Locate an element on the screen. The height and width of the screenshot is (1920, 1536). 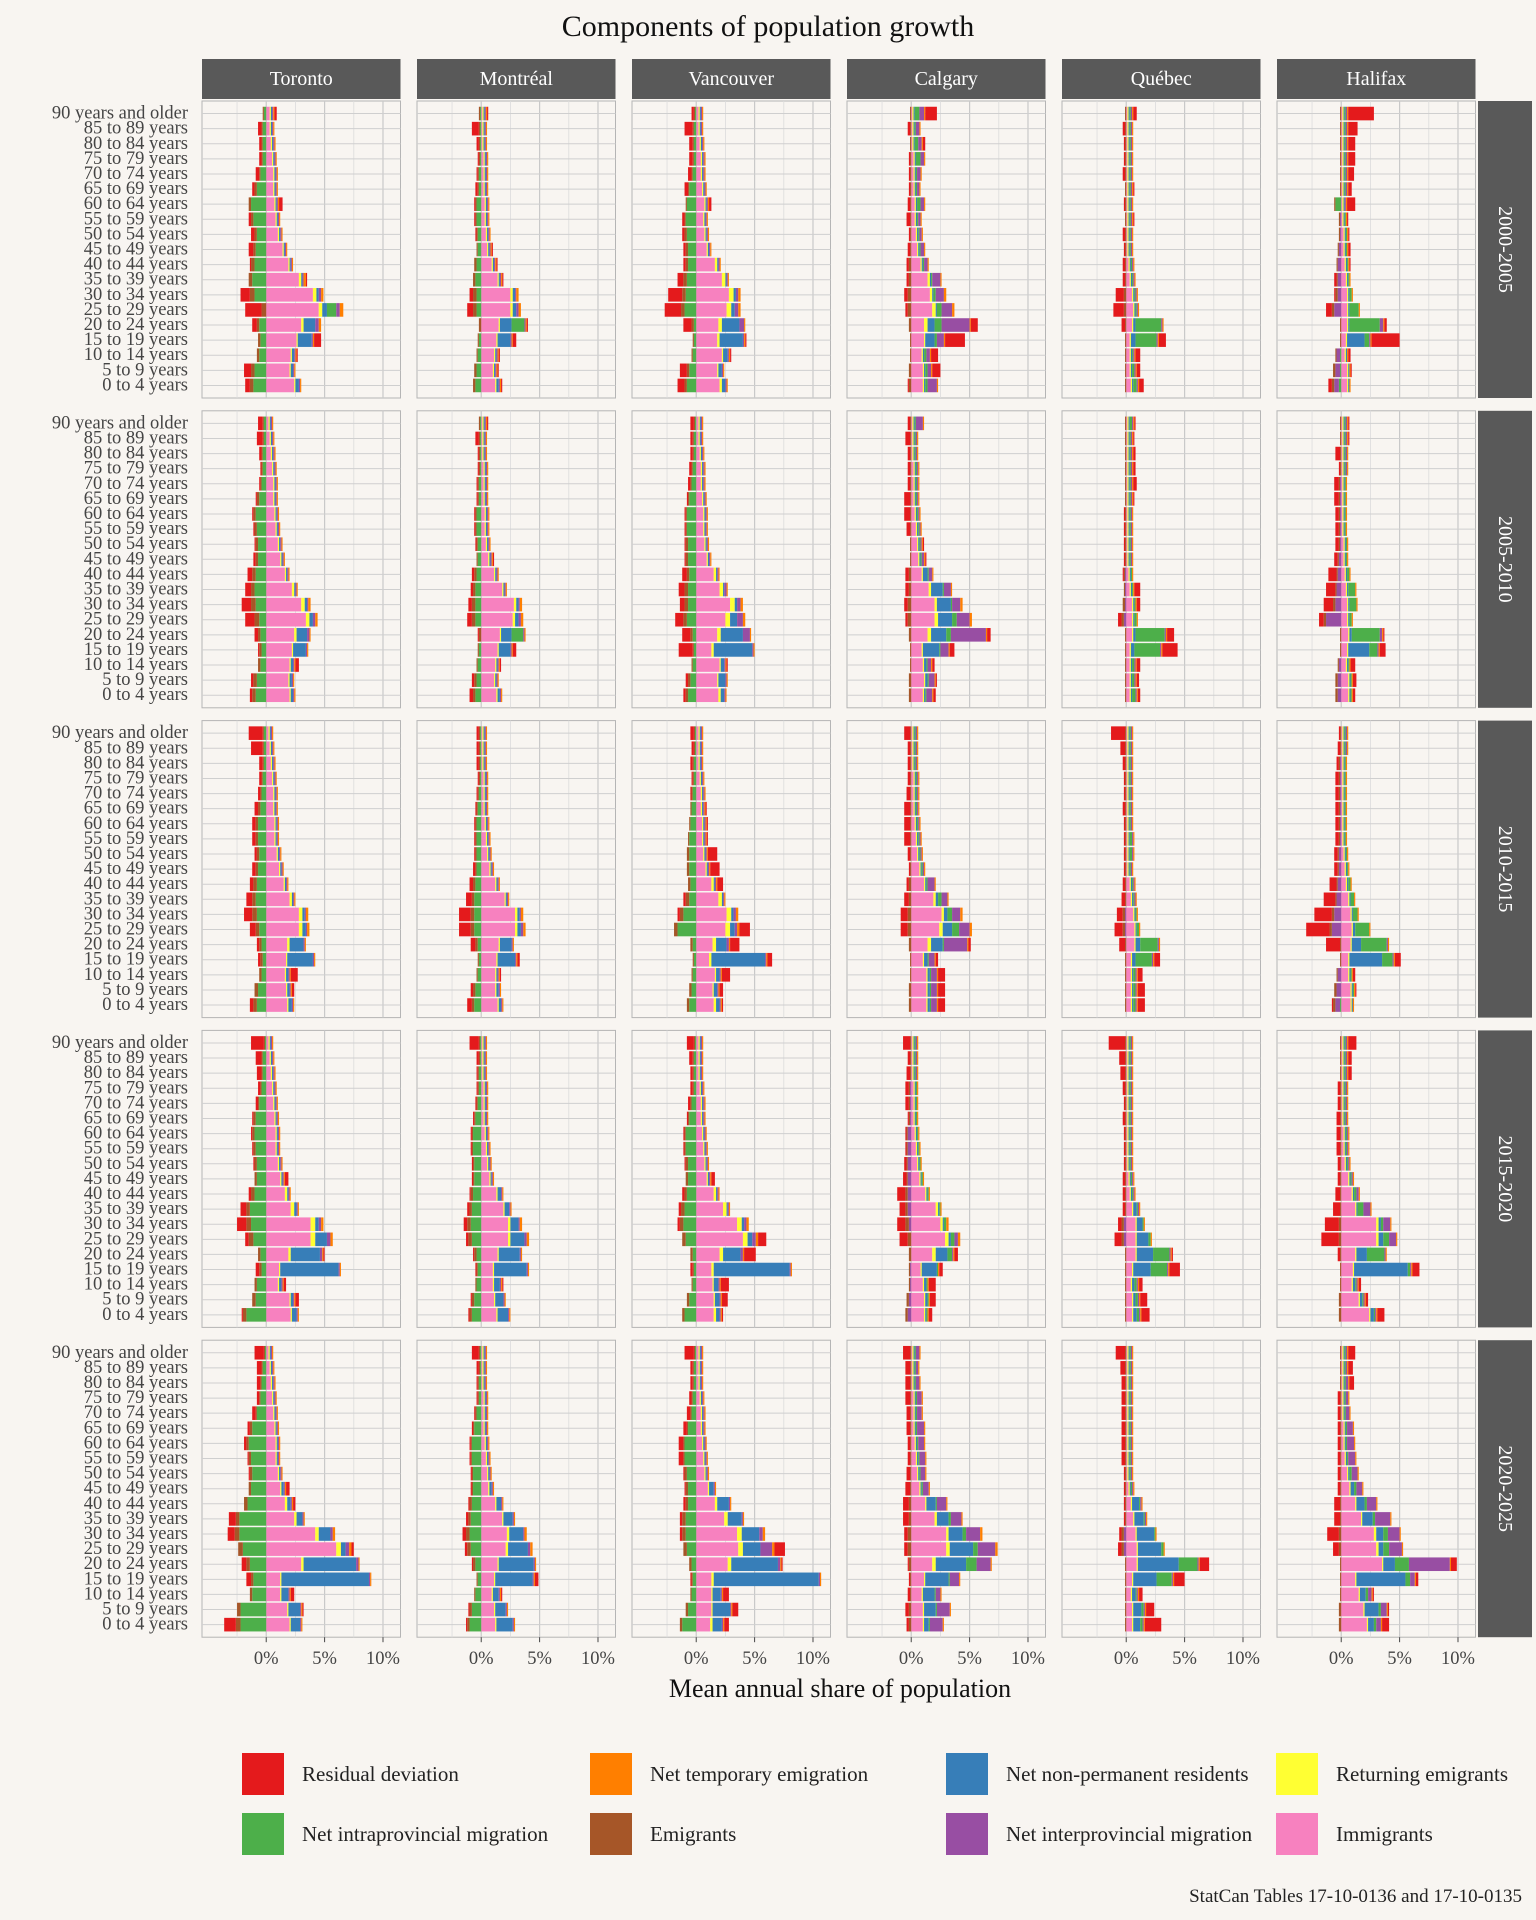
bar-inter-65-to-69-years is located at coordinates (1346, 1118).